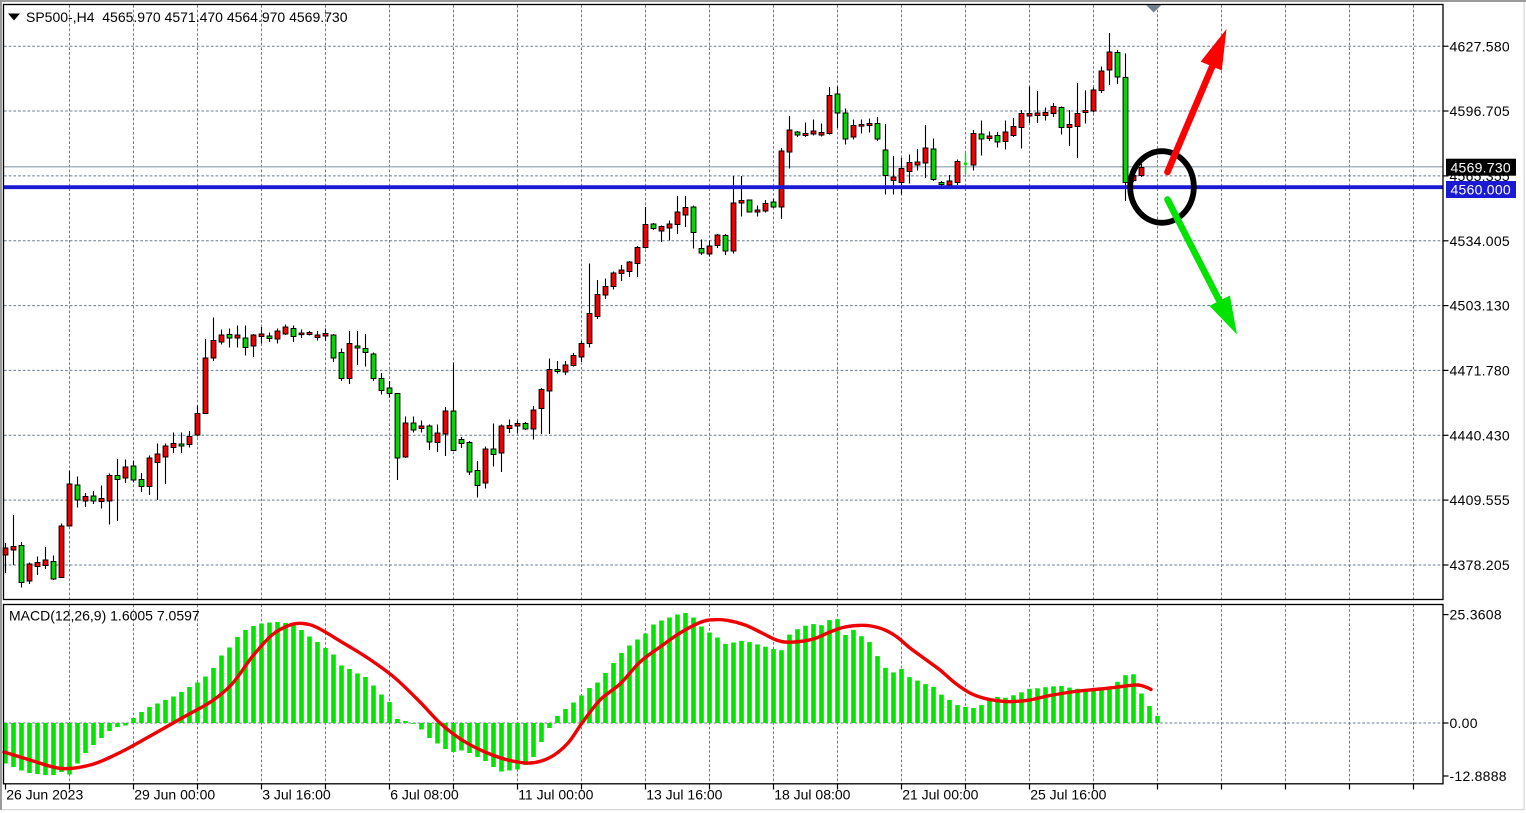  What do you see at coordinates (1481, 167) in the screenshot?
I see `svg-text: 4569.730` at bounding box center [1481, 167].